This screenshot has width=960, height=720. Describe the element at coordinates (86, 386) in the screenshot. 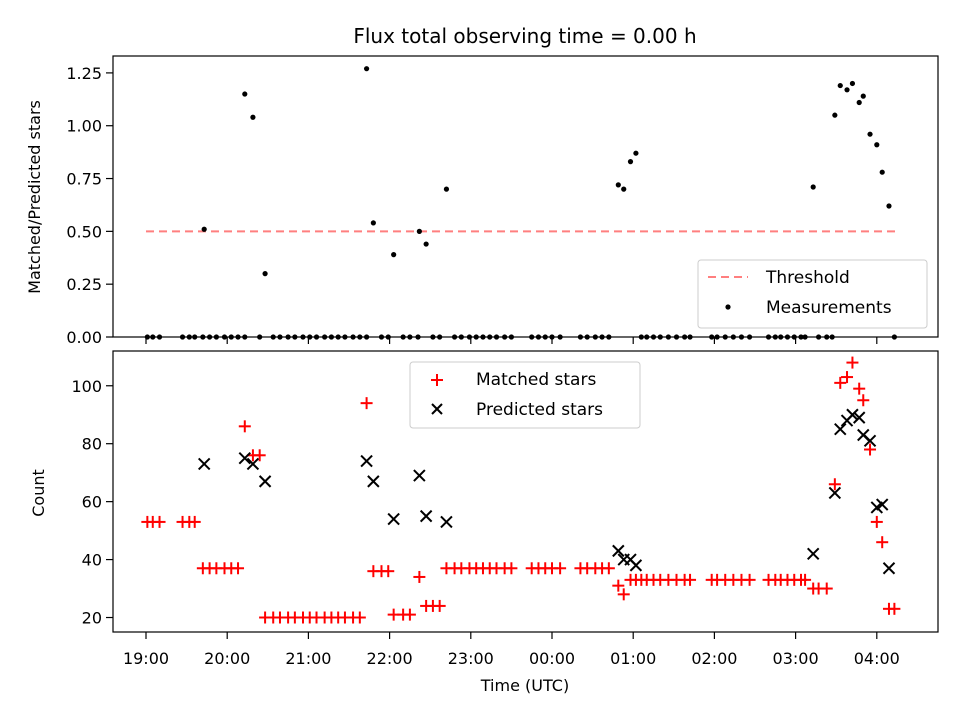

I see `bottom-y-tick-label: 100` at that location.